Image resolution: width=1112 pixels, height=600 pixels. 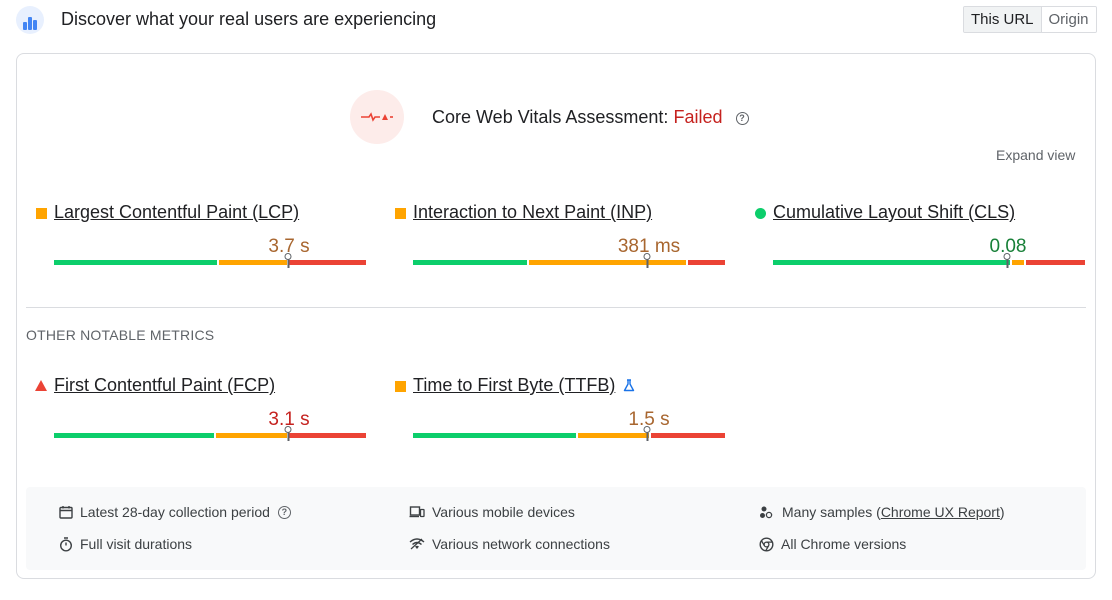 What do you see at coordinates (1036, 155) in the screenshot?
I see `expand-view-link: Expand view` at bounding box center [1036, 155].